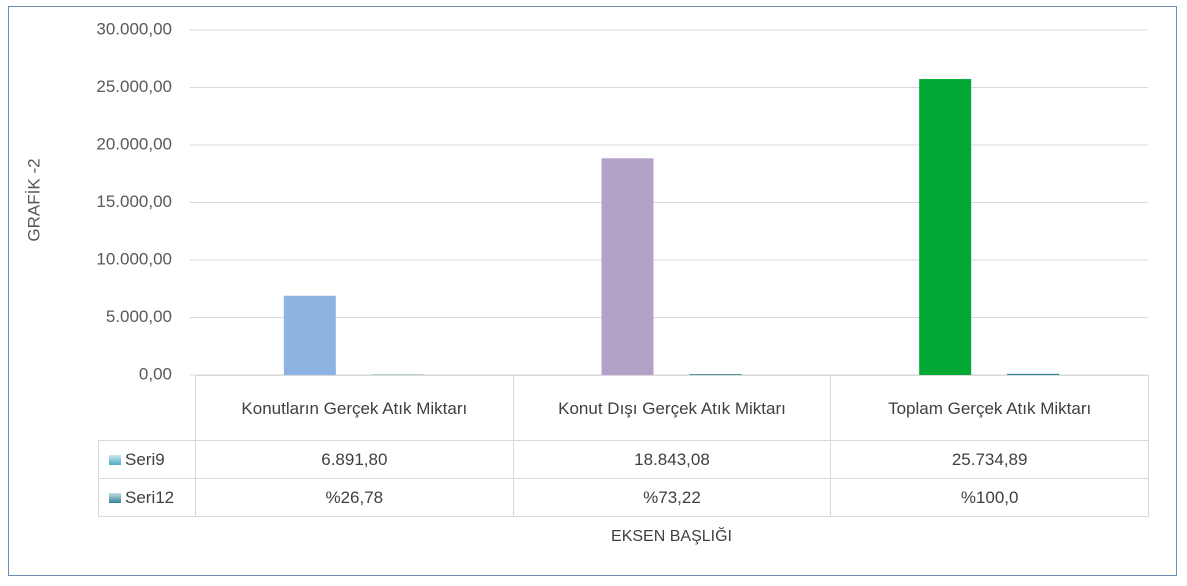 This screenshot has width=1187, height=586. Describe the element at coordinates (33, 199) in the screenshot. I see `y-axis-title: GRAFİK -2` at that location.